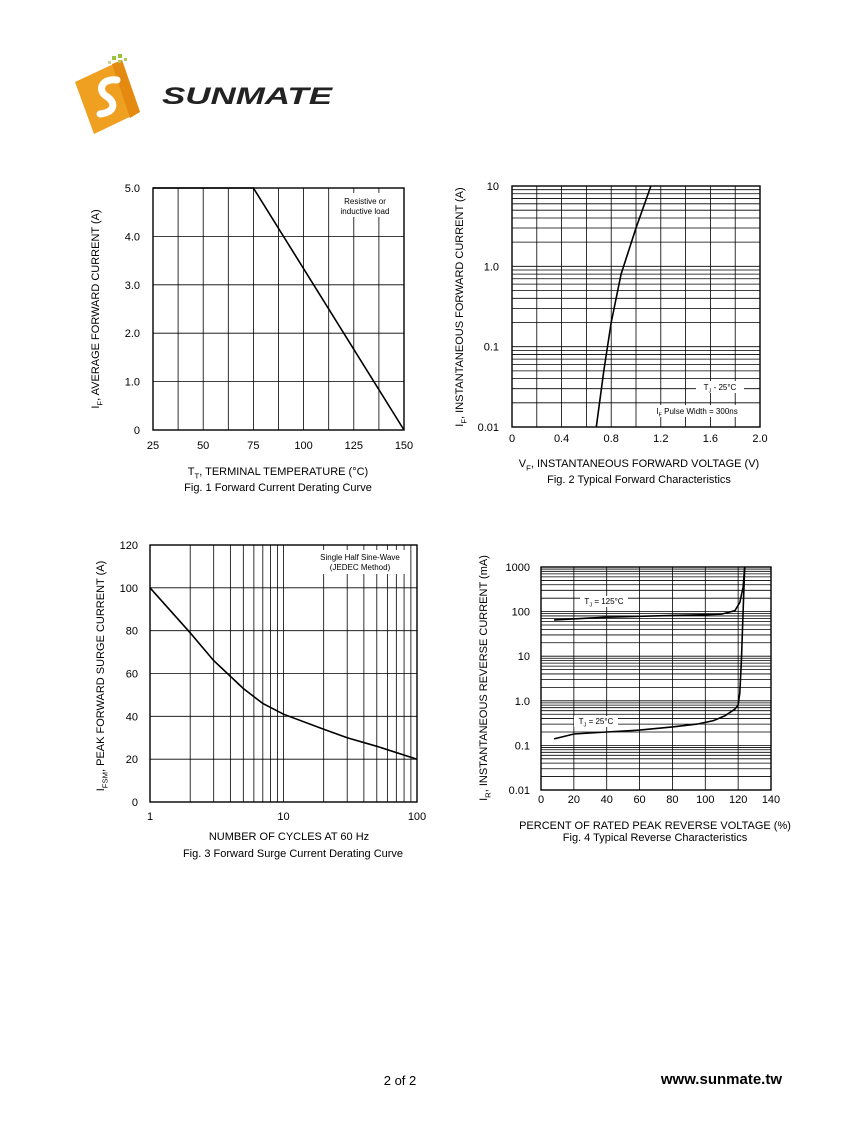 The height and width of the screenshot is (1125, 847). Describe the element at coordinates (360, 567) in the screenshot. I see `annotation-text: (JEDEC Method)` at that location.